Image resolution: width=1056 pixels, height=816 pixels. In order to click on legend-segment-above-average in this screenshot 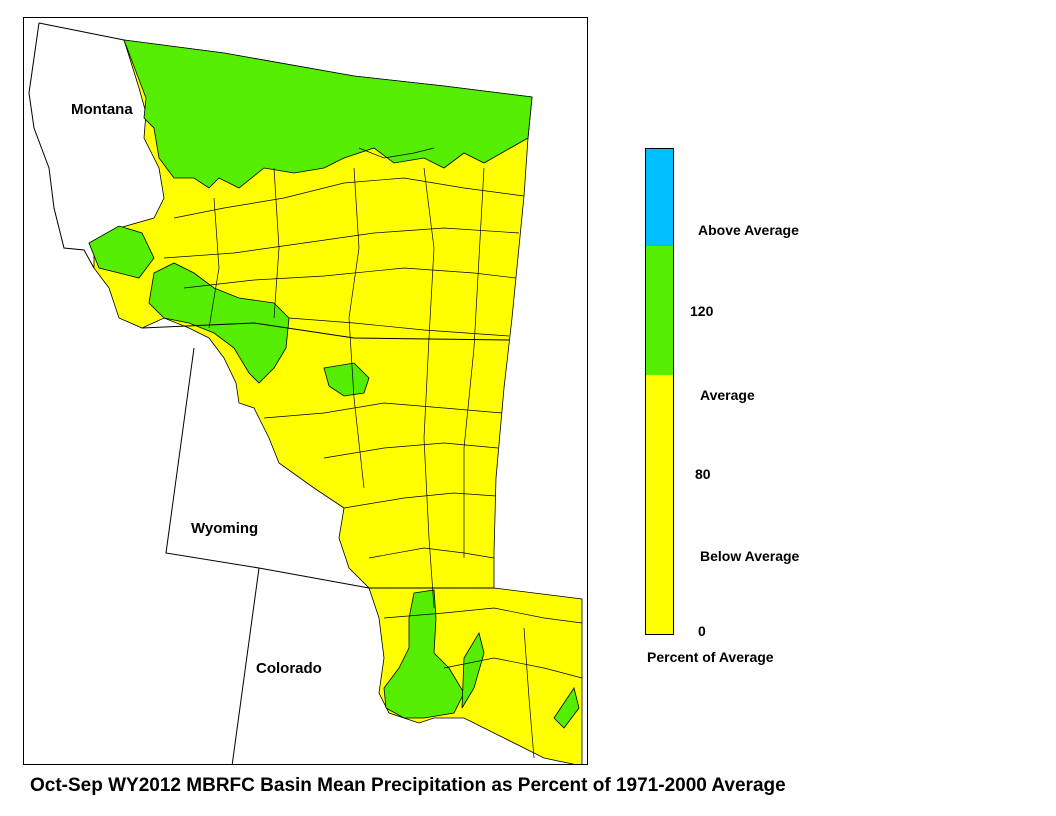, I will do `click(659, 197)`.